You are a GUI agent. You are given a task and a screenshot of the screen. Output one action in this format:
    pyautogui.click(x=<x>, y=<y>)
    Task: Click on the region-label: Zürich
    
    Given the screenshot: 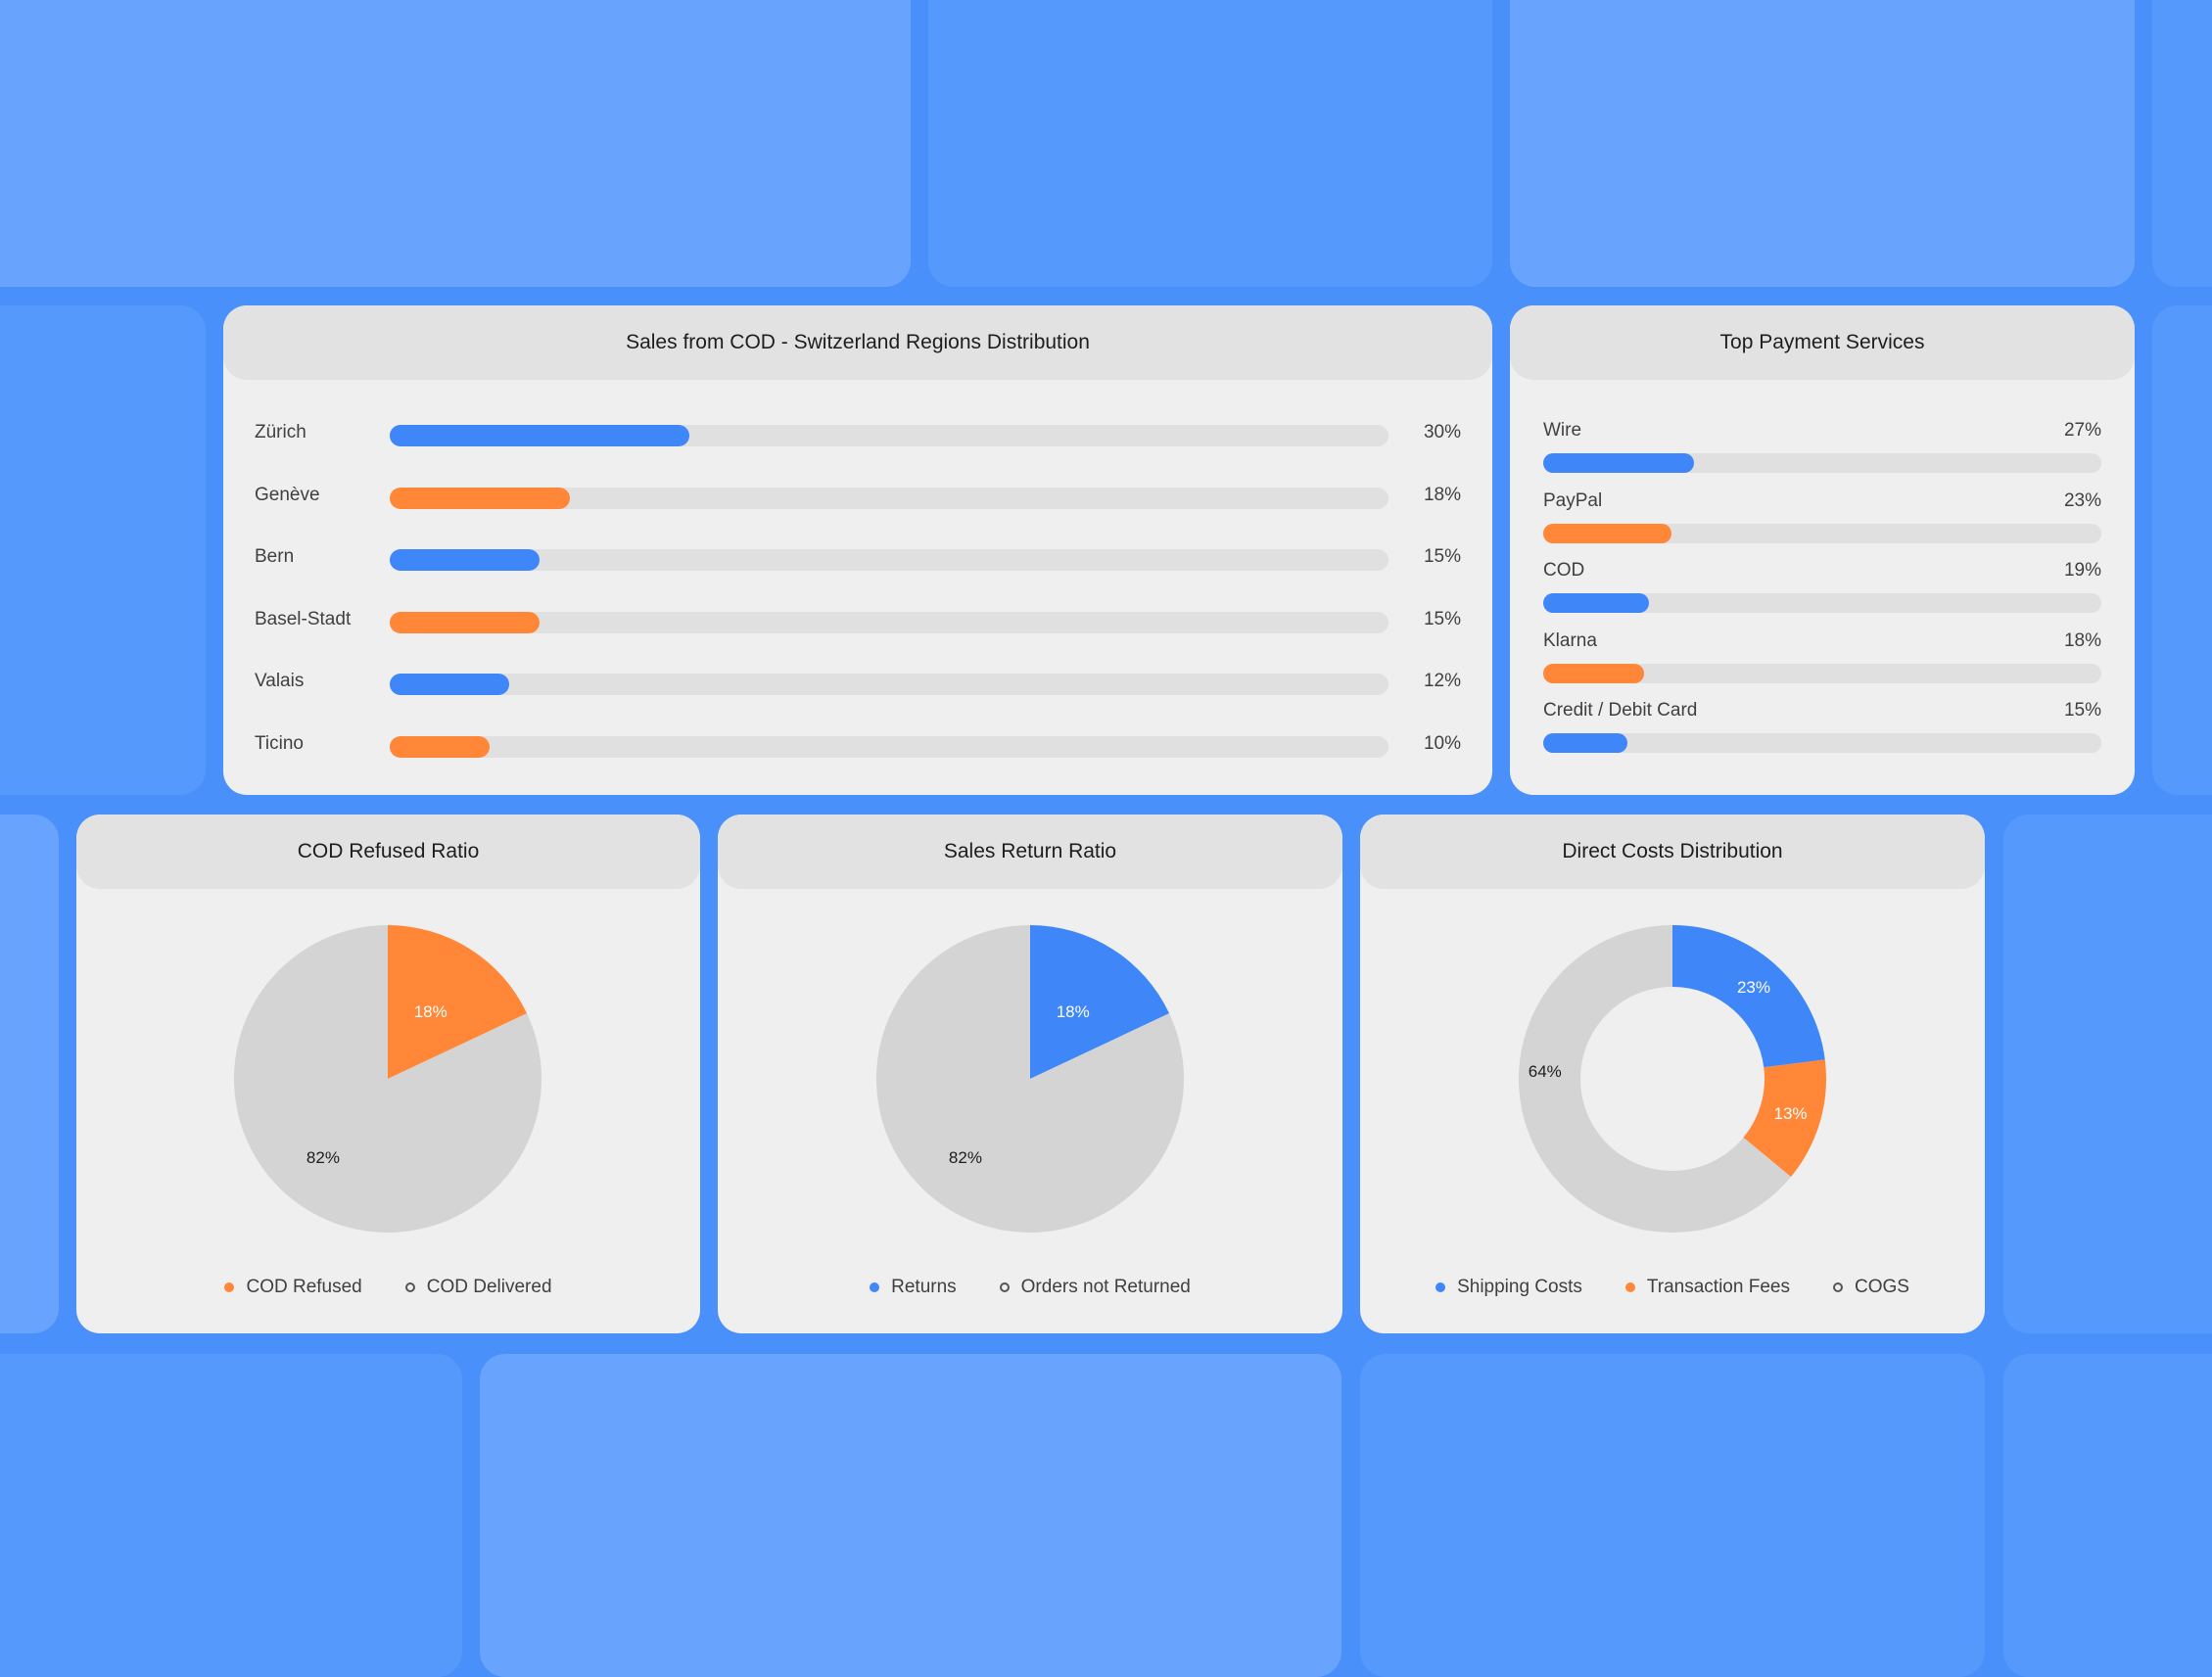 What is the action you would take?
    pyautogui.click(x=280, y=432)
    